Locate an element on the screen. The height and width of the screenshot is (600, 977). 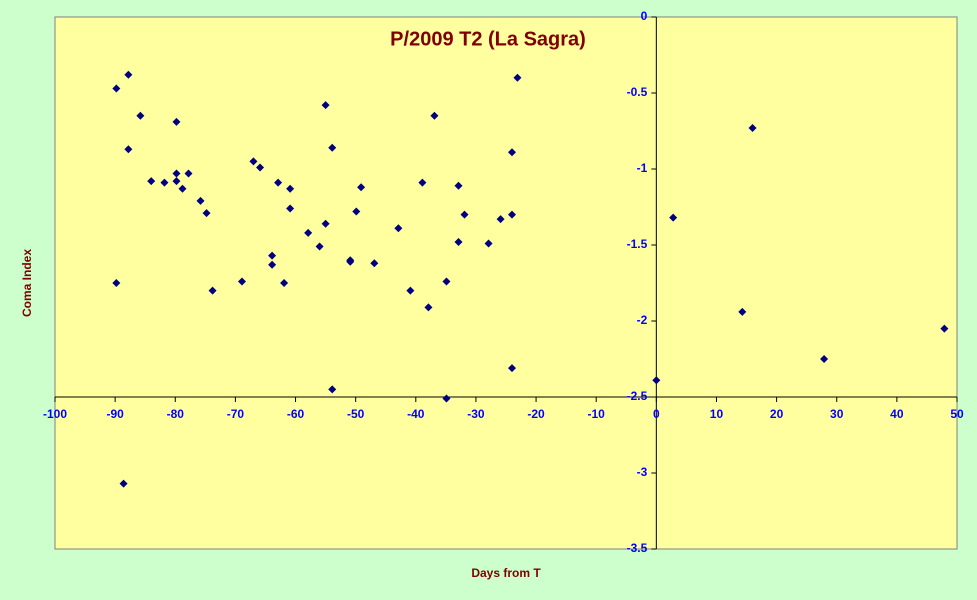
chart-title: P/2009 T2 (La Sagra) is located at coordinates (488, 39).